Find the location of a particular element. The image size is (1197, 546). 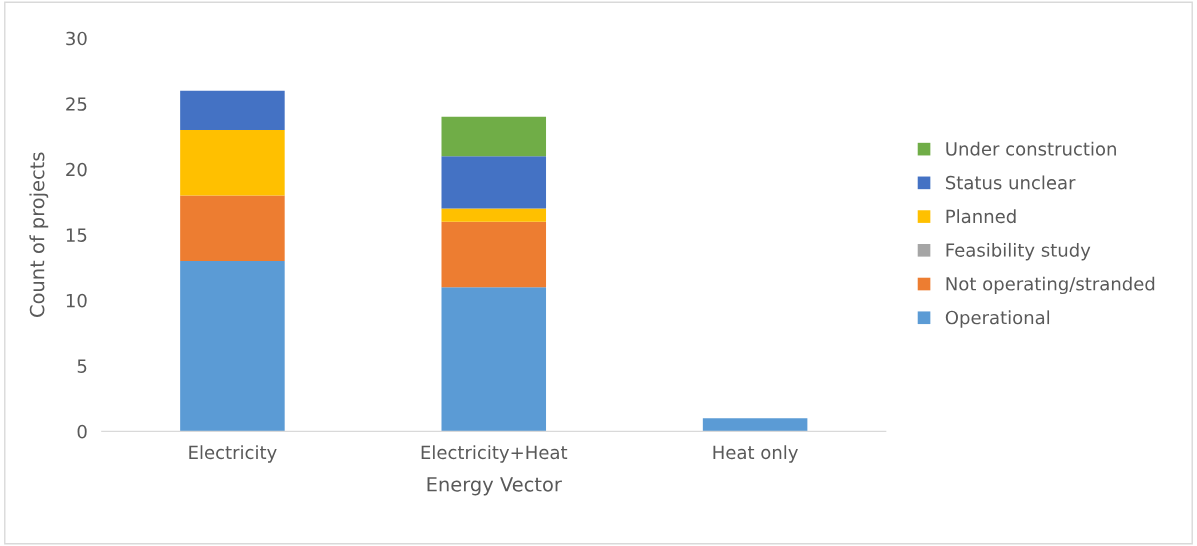

y-axis-title: Count of projects is located at coordinates (39, 234).